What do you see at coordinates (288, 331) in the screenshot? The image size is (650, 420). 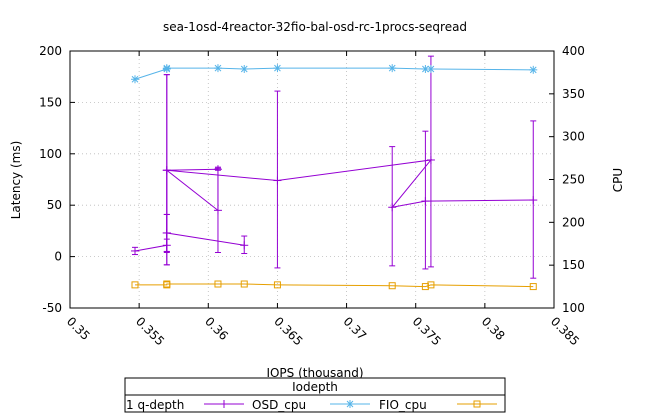 I see `x-tick-label: 0.365` at bounding box center [288, 331].